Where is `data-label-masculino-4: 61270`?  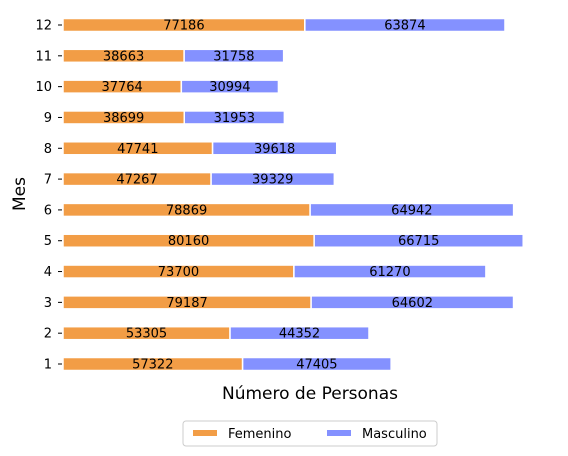 data-label-masculino-4: 61270 is located at coordinates (389, 272).